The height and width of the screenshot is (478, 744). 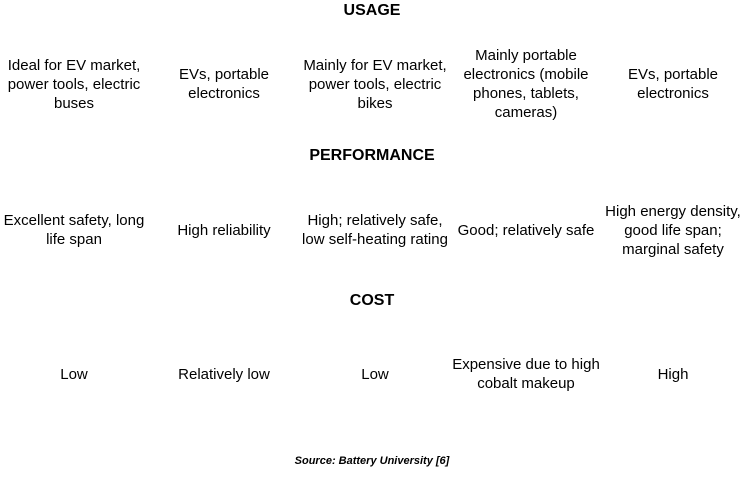 I want to click on performance-cell-1: Excellent safety, long life span, so click(x=74, y=230).